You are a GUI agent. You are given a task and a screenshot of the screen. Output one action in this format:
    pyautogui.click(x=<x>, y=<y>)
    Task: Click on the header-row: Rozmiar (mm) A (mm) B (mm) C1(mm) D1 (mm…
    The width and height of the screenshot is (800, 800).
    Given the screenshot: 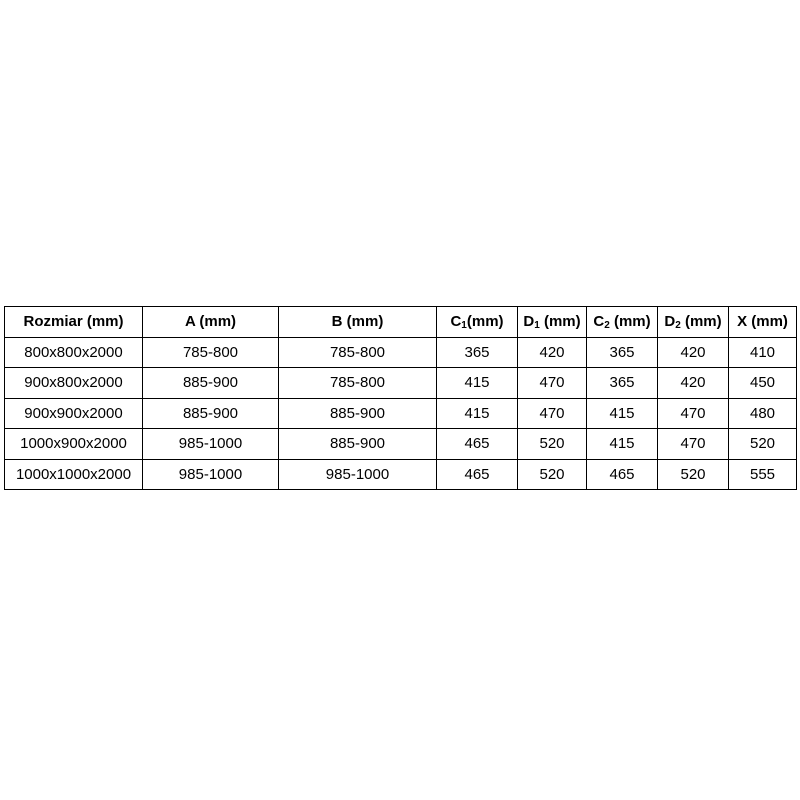 What is the action you would take?
    pyautogui.click(x=400, y=322)
    